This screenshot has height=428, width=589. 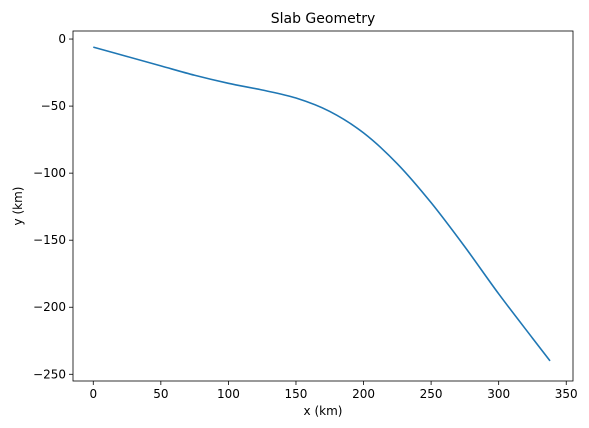 I want to click on y-tick-label: −200, so click(x=49, y=307).